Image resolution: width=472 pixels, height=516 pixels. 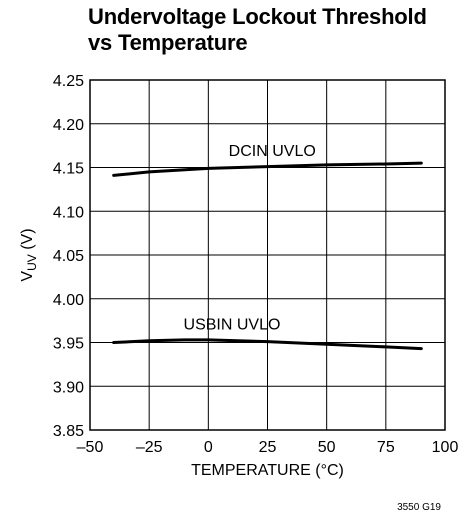 I want to click on series-label-2: USBIN UVLO, so click(x=232, y=324).